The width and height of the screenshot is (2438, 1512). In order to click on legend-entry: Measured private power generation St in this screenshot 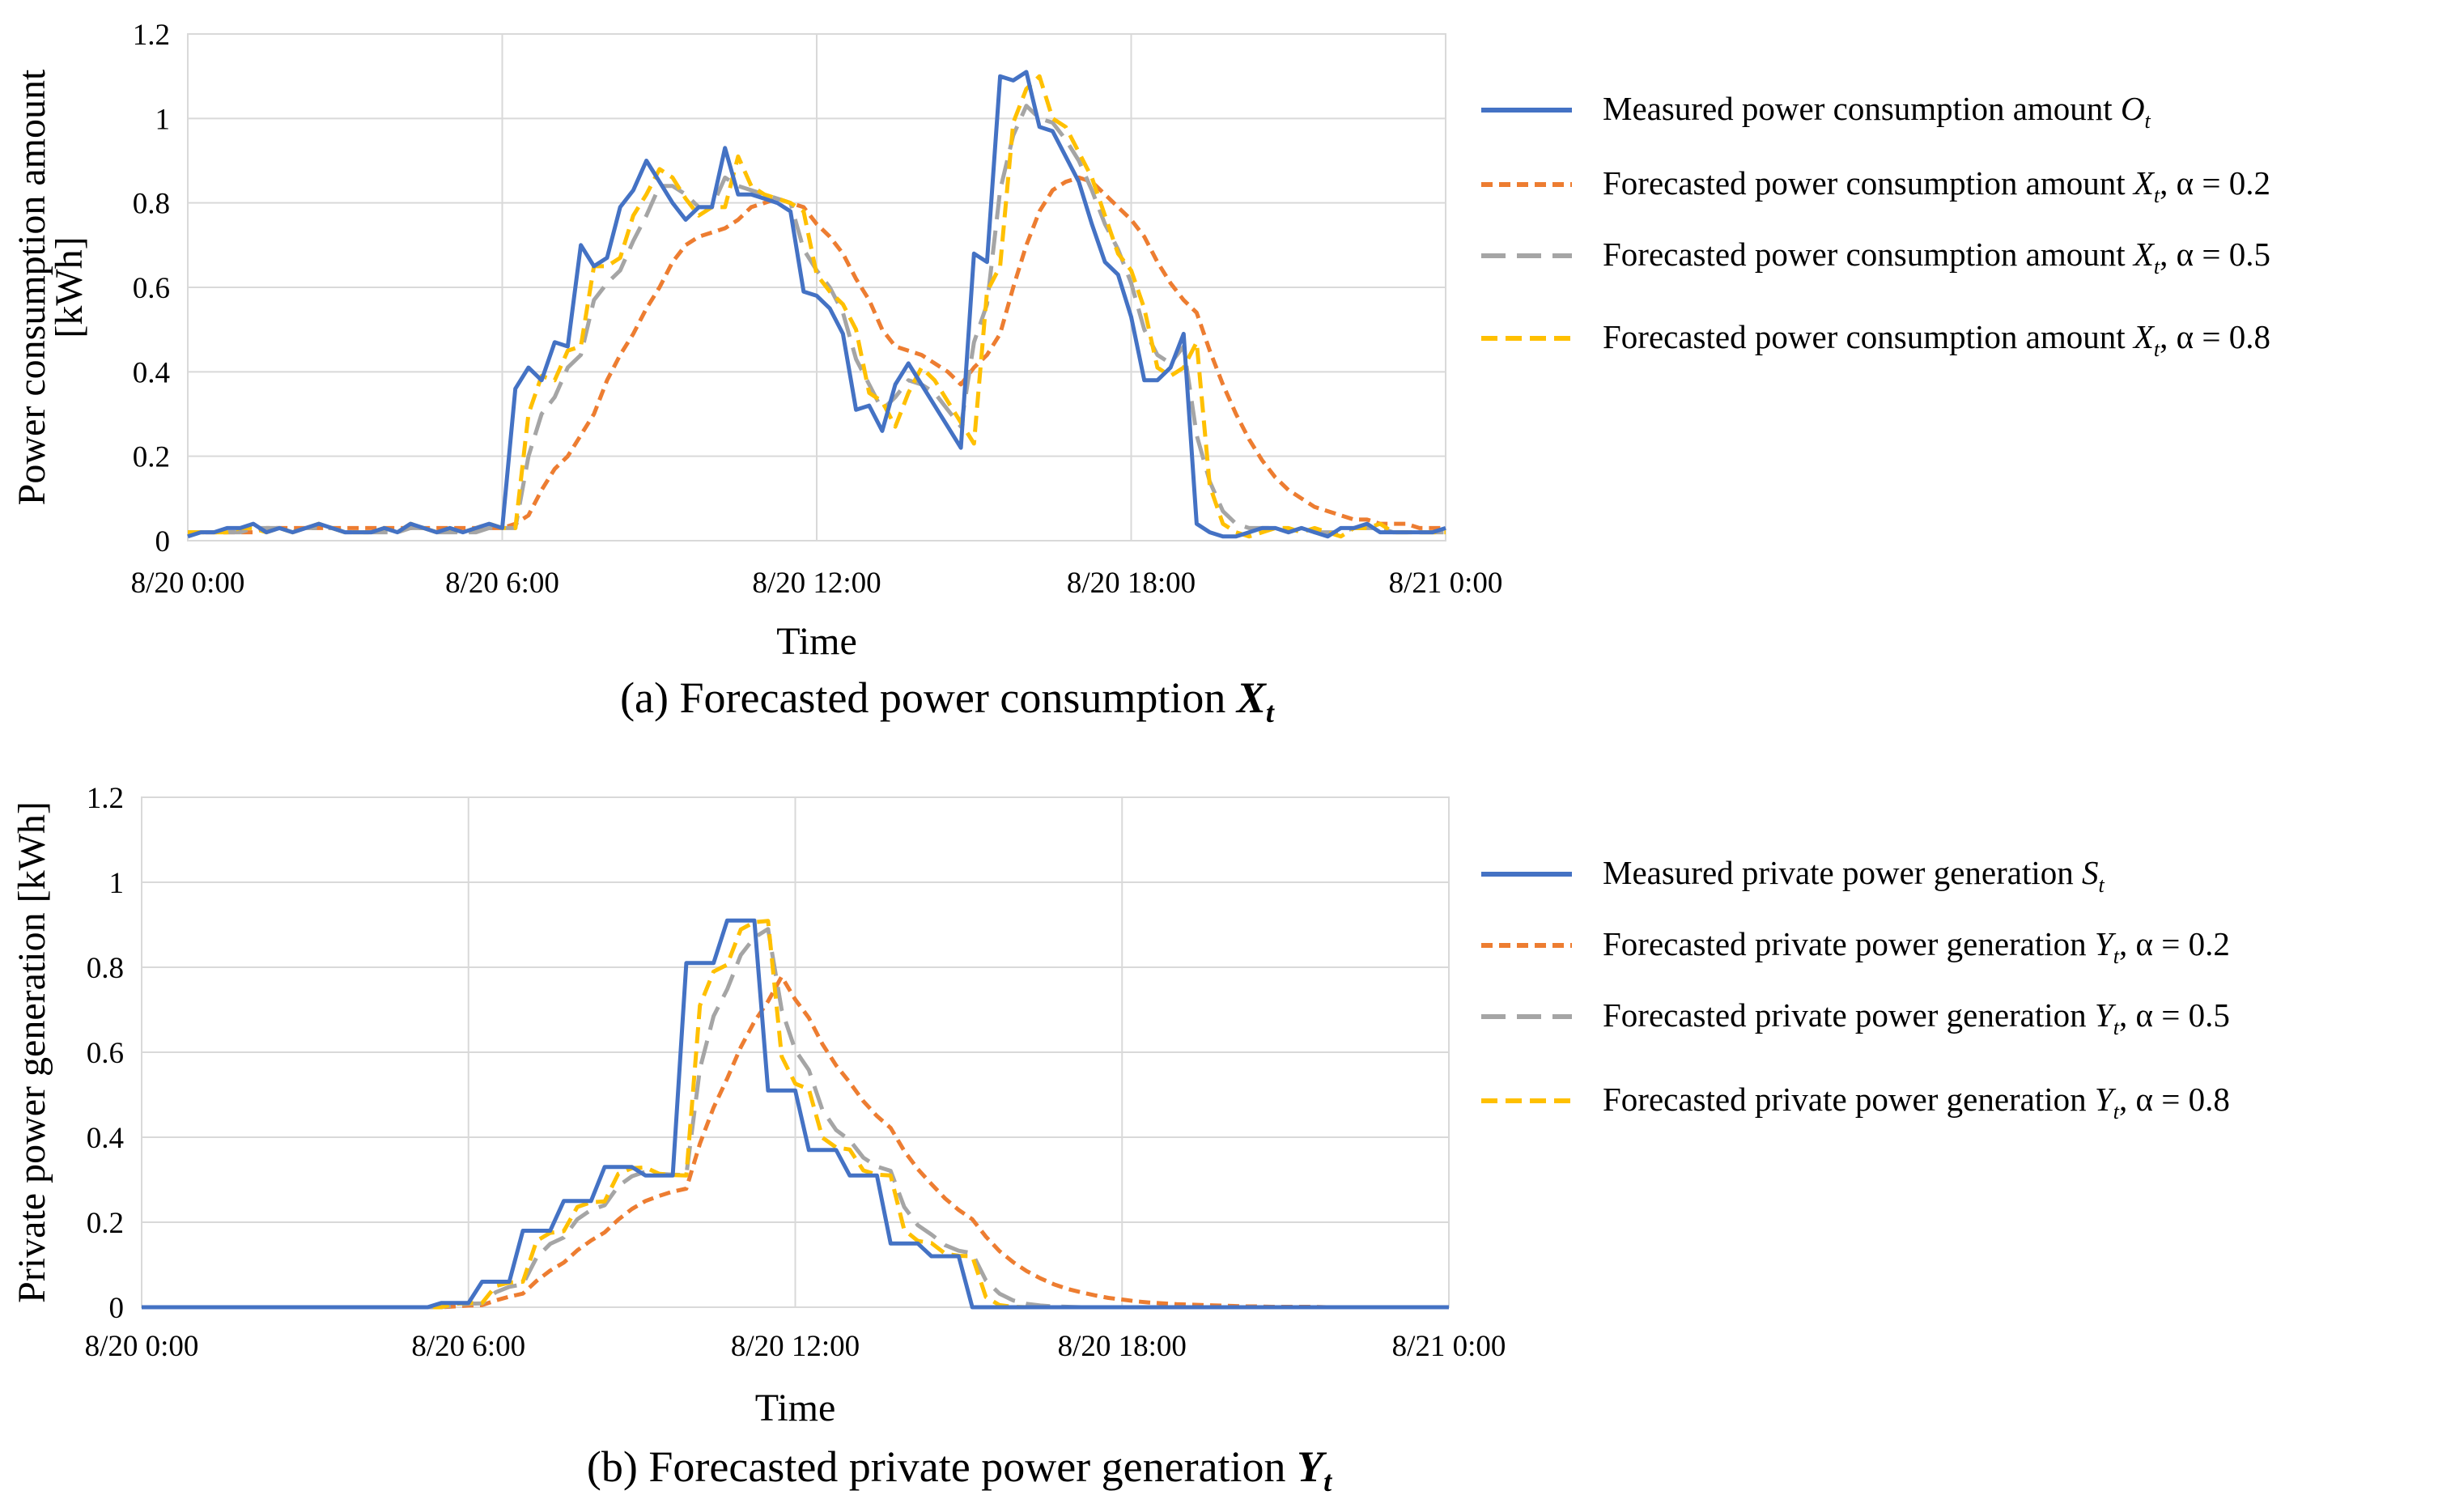, I will do `click(1854, 875)`.